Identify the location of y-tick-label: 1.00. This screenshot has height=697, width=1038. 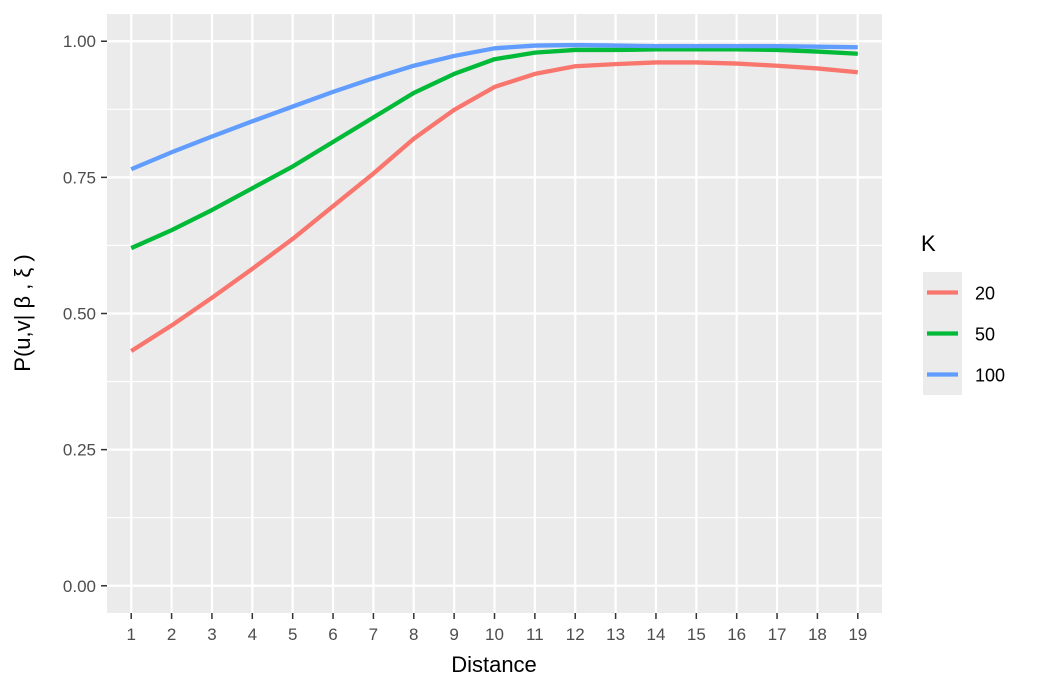
(79, 41).